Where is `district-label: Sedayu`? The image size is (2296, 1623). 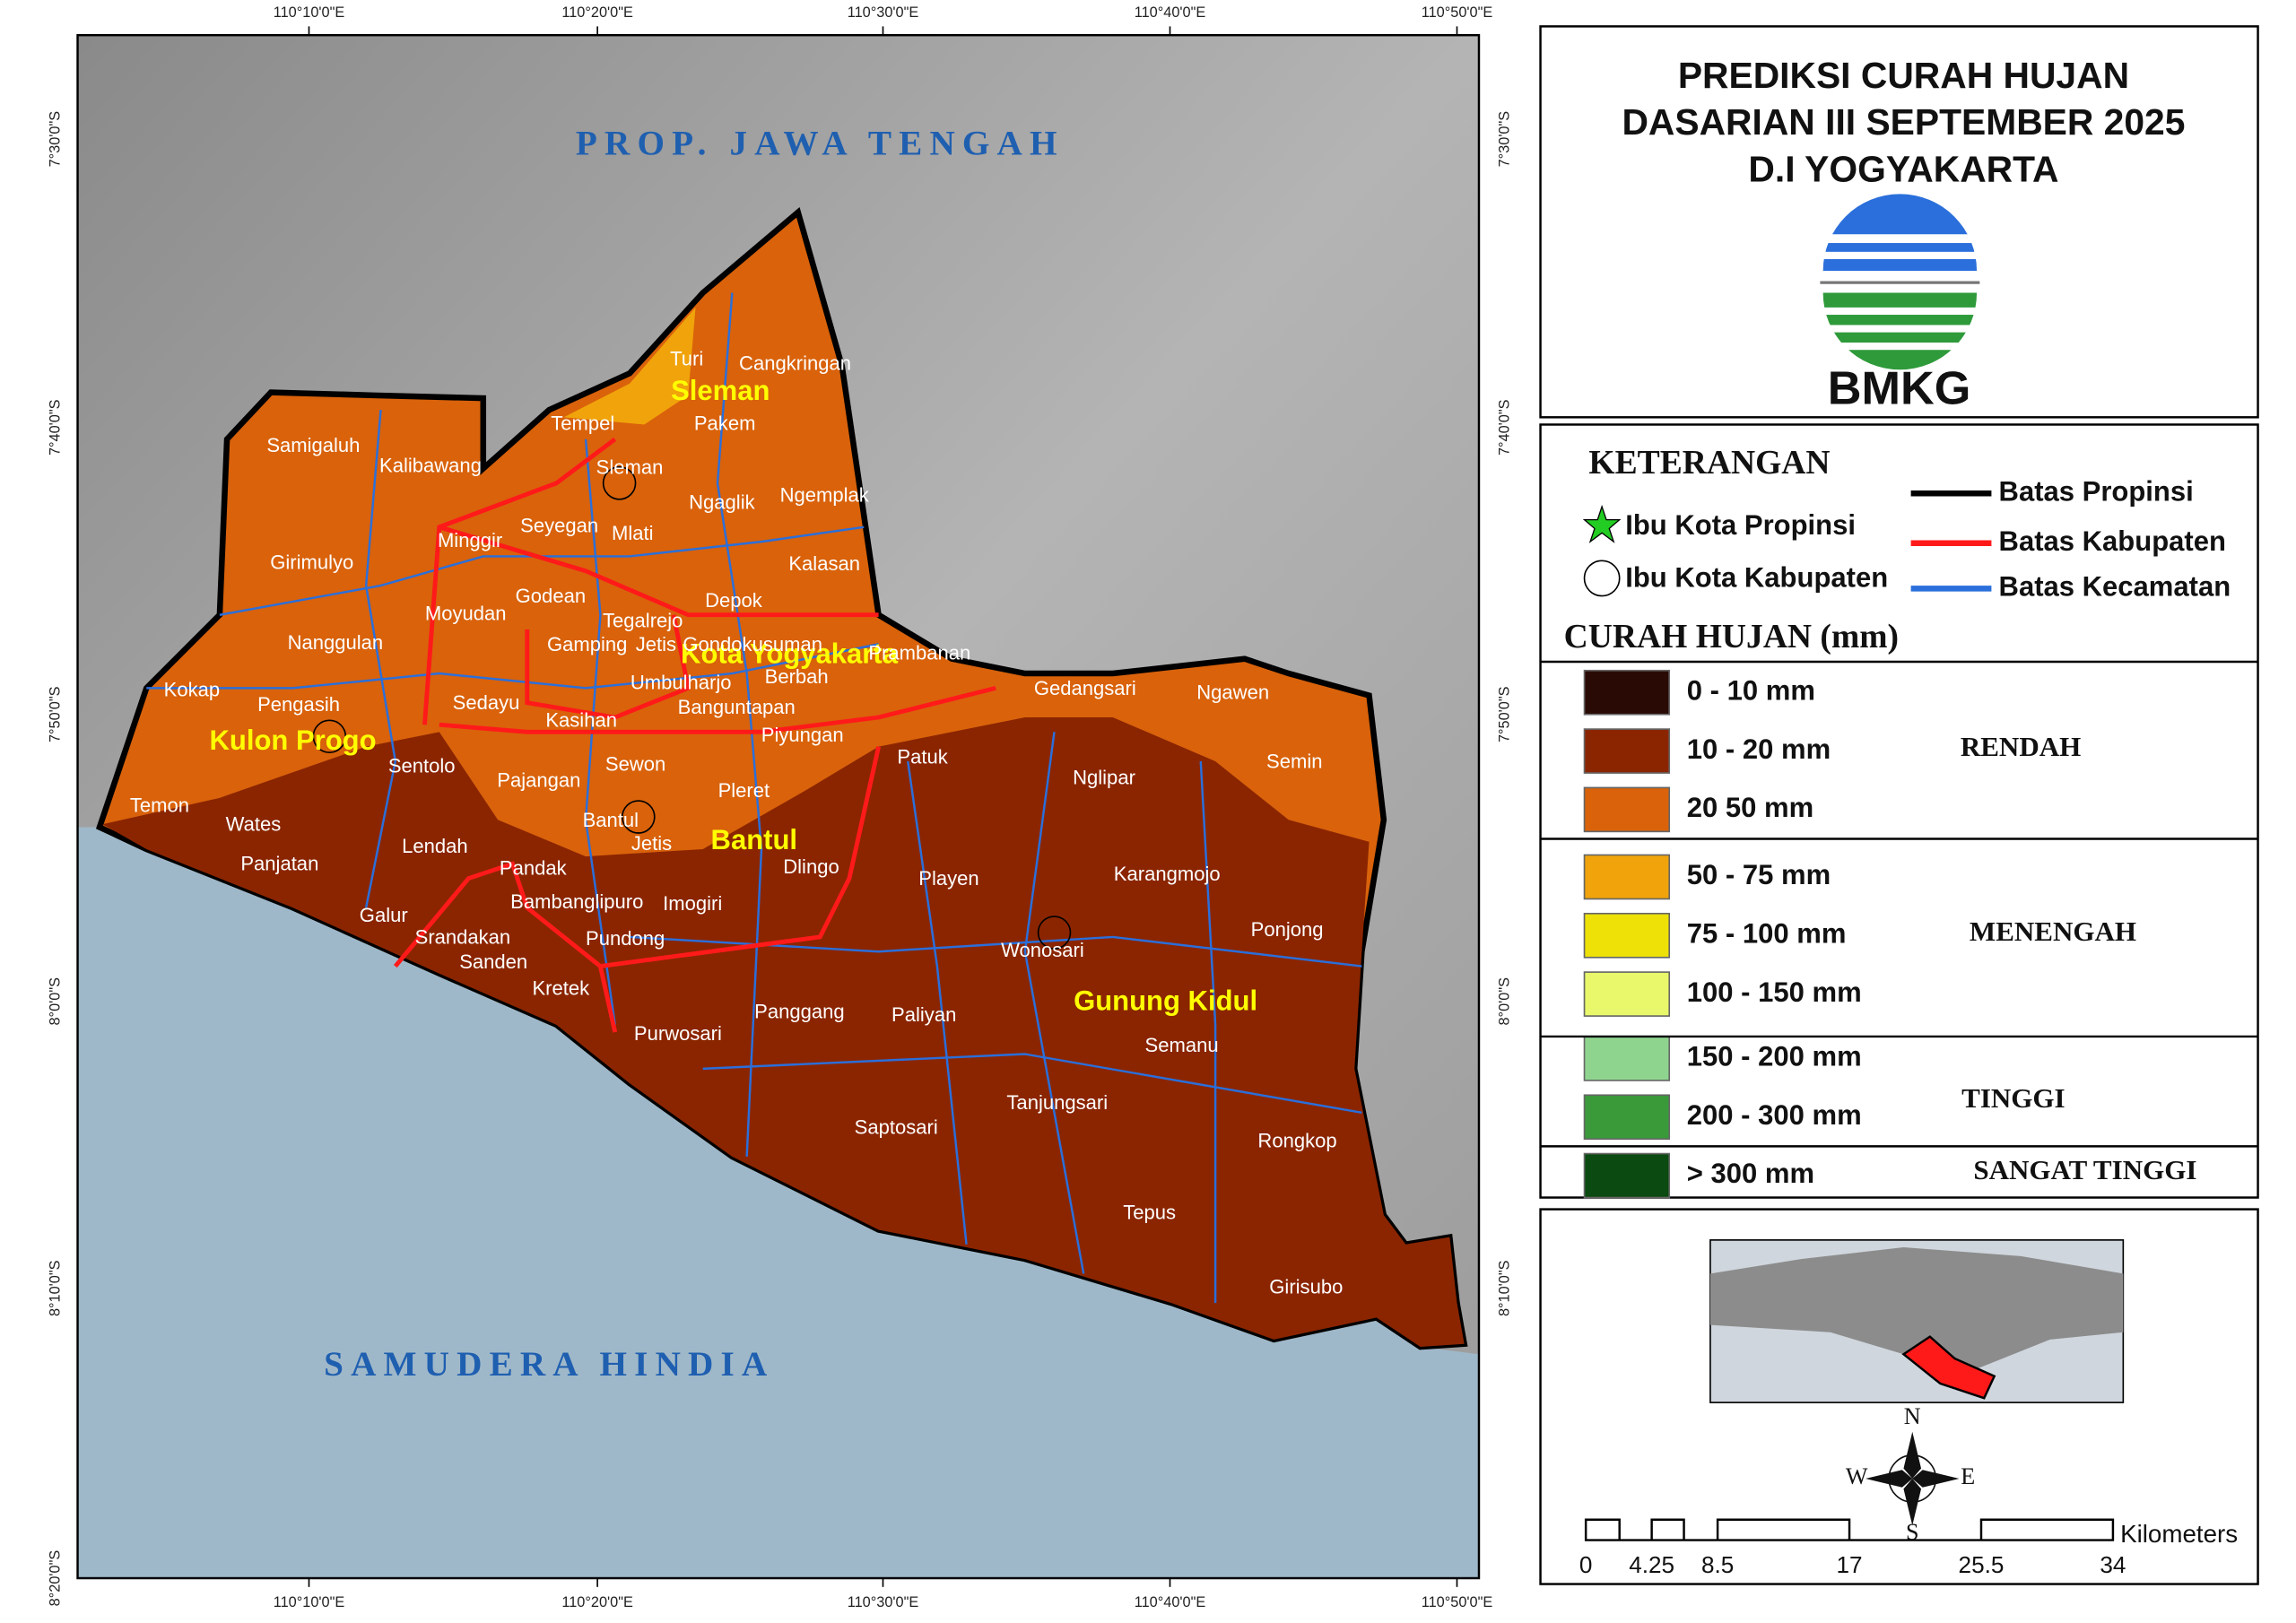 district-label: Sedayu is located at coordinates (486, 702).